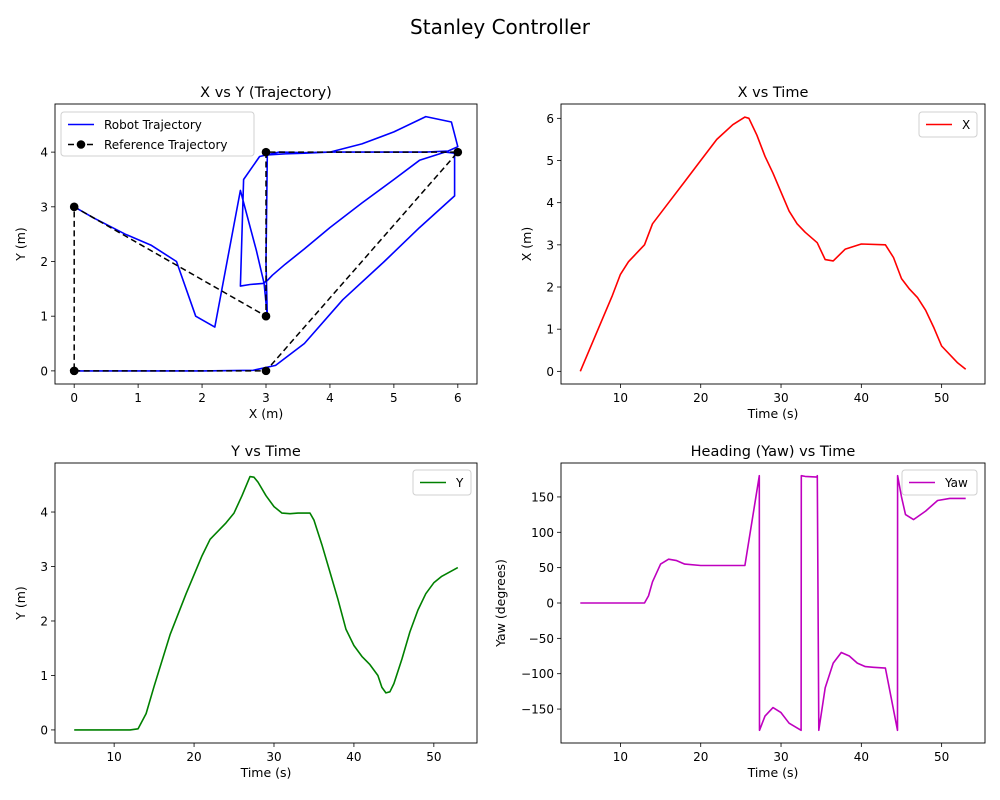 Image resolution: width=1000 pixels, height=800 pixels. What do you see at coordinates (550, 119) in the screenshot?
I see `x_time-ytick-label: 6` at bounding box center [550, 119].